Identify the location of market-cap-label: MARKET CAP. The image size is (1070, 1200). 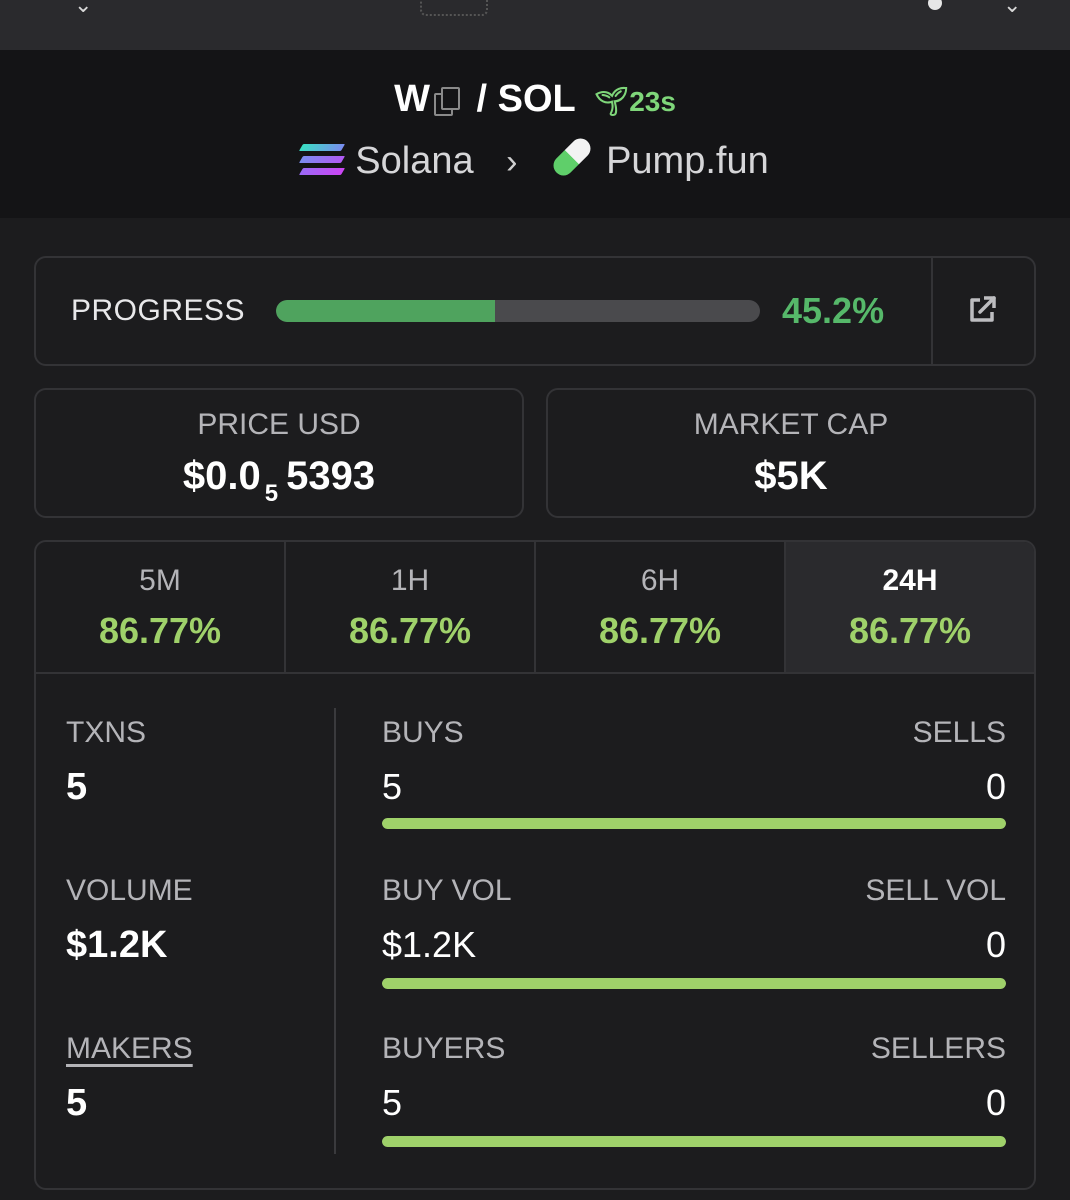
(791, 424).